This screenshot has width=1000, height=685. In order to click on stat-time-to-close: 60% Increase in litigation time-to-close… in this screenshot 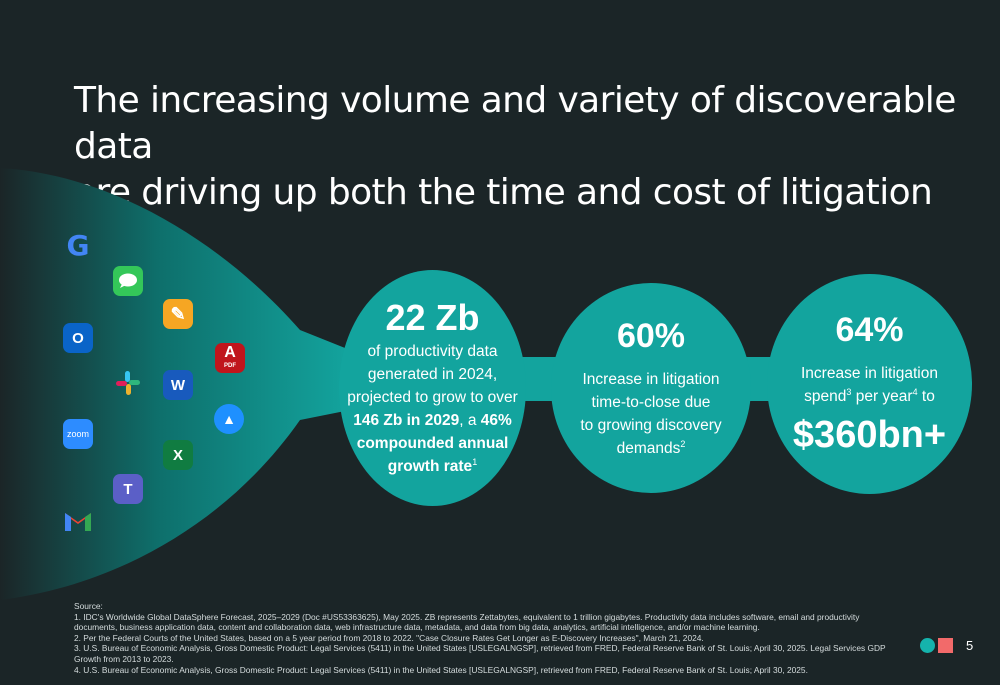, I will do `click(651, 388)`.